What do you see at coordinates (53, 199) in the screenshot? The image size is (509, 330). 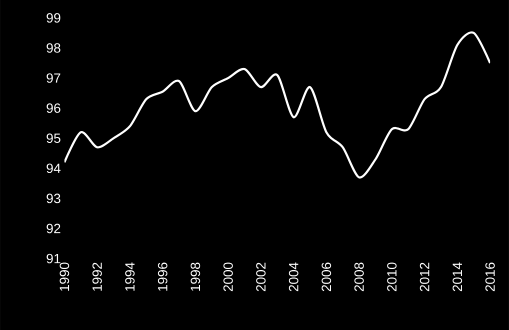 I see `y-tick-label: 93` at bounding box center [53, 199].